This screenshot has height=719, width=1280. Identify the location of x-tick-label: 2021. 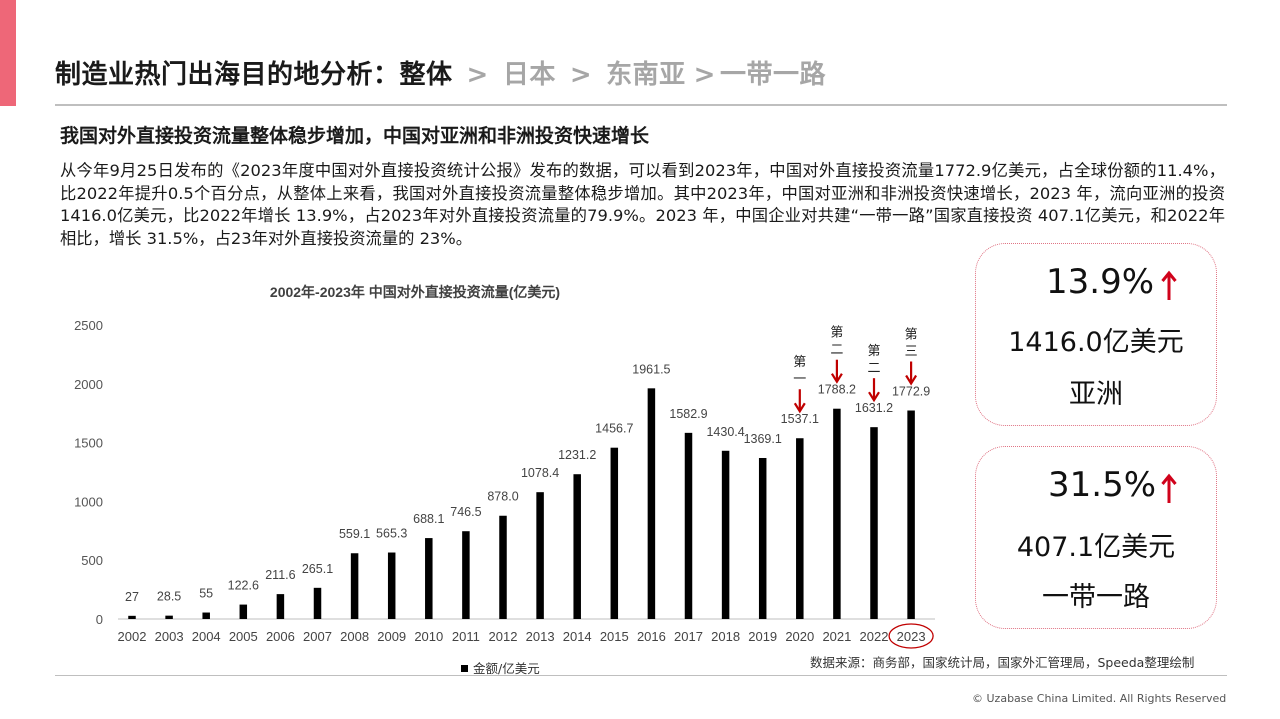
(836, 636).